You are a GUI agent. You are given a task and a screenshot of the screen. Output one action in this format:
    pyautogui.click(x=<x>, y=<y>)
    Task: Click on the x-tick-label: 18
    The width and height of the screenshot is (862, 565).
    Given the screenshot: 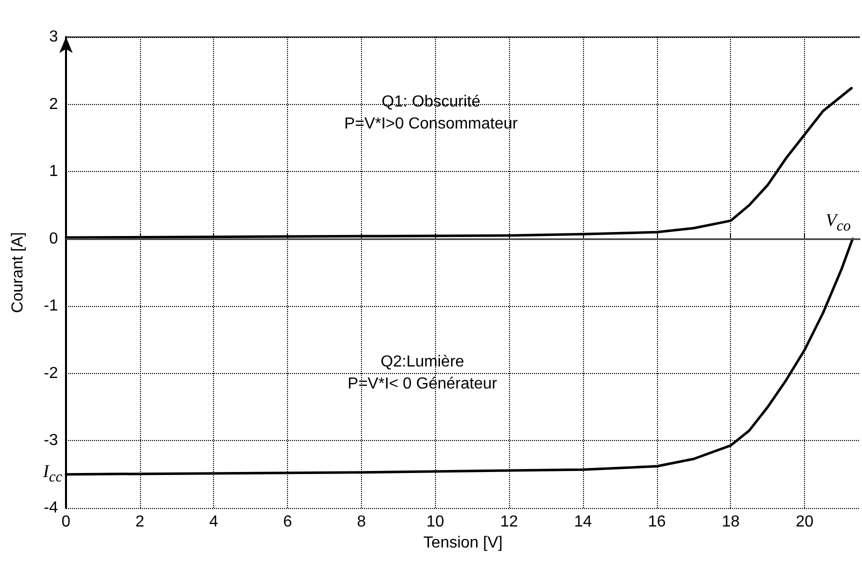 What is the action you would take?
    pyautogui.click(x=731, y=522)
    